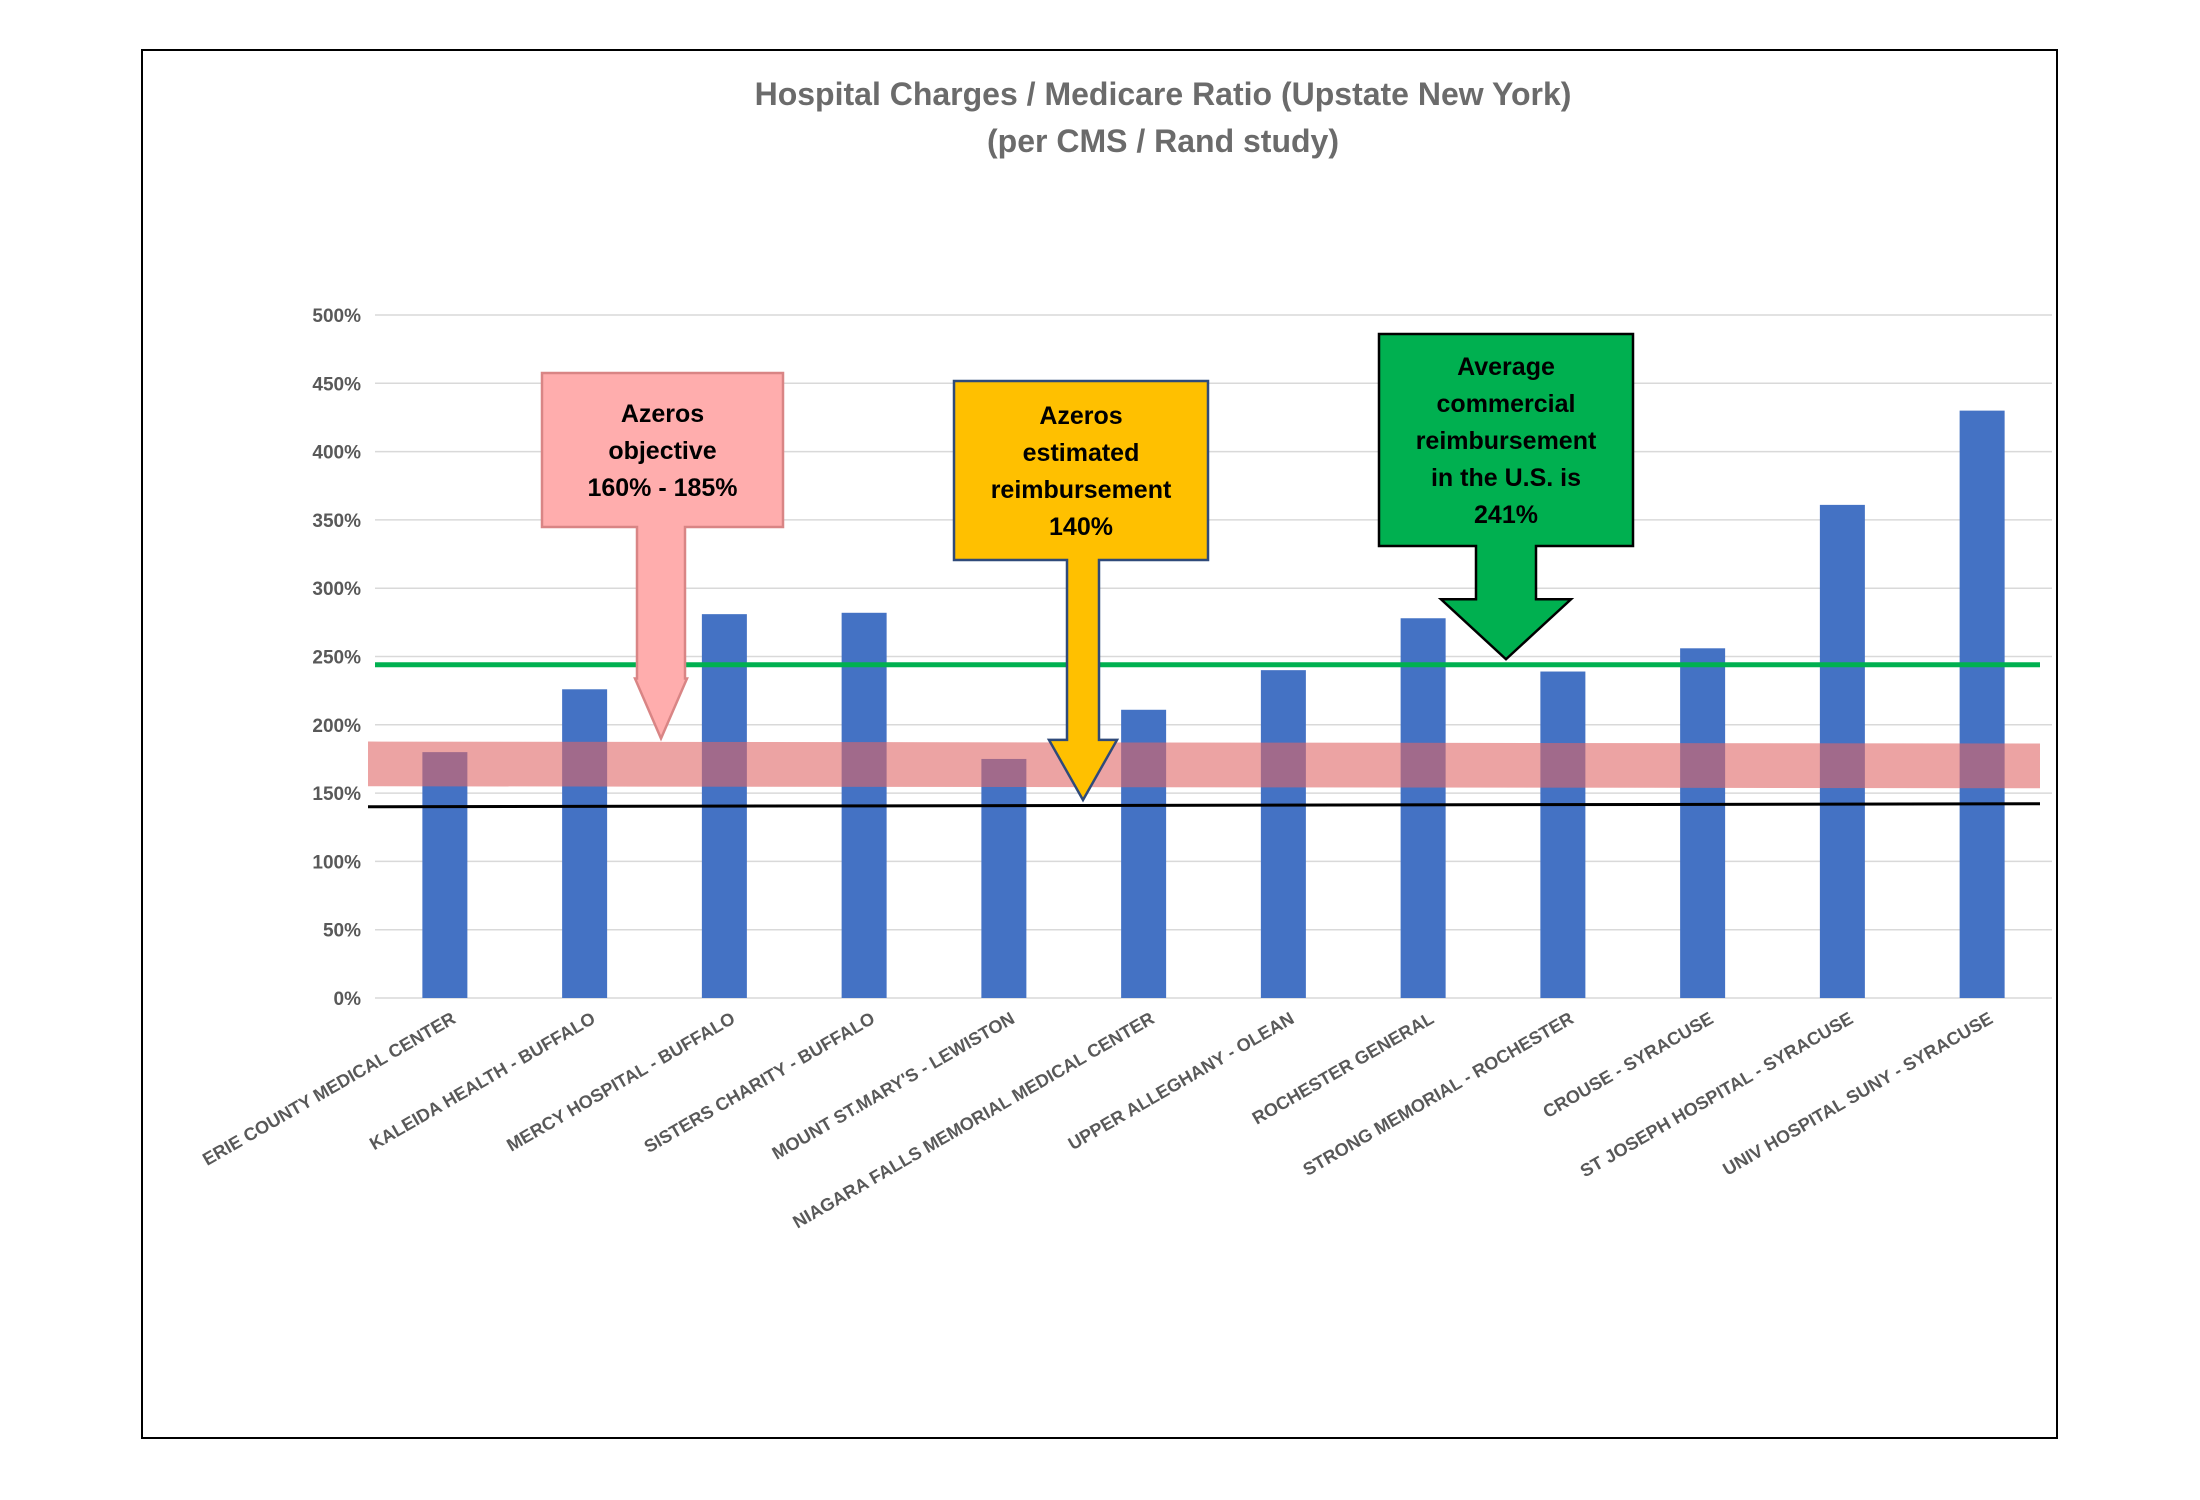  Describe the element at coordinates (1181, 1081) in the screenshot. I see `x-tick-label: UPPER ALLEGHANY - OLEAN` at that location.